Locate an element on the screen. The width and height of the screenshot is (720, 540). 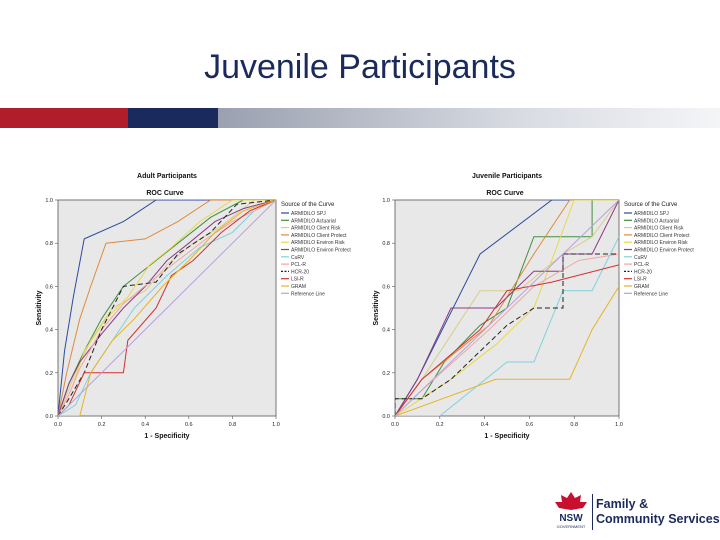
logo-government-text: GOVERNMENT is located at coordinates (571, 526).